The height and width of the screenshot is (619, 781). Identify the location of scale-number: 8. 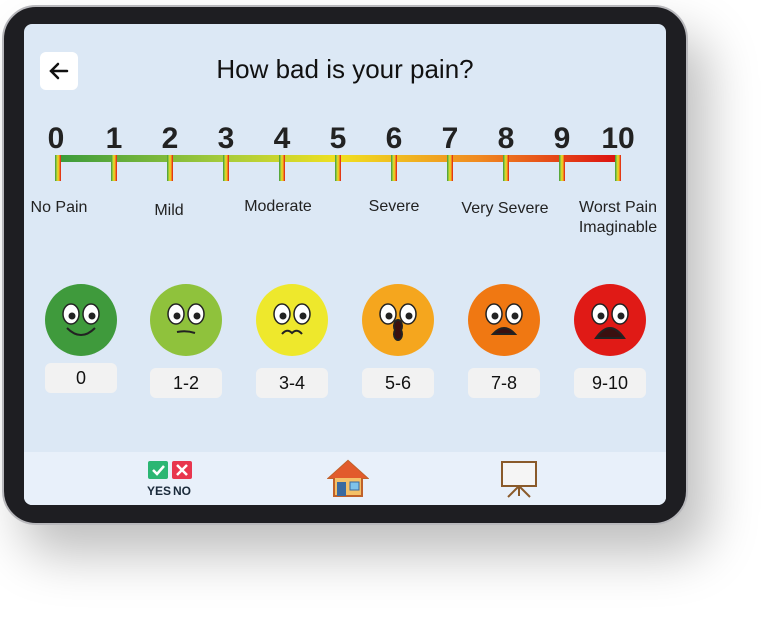
(506, 138).